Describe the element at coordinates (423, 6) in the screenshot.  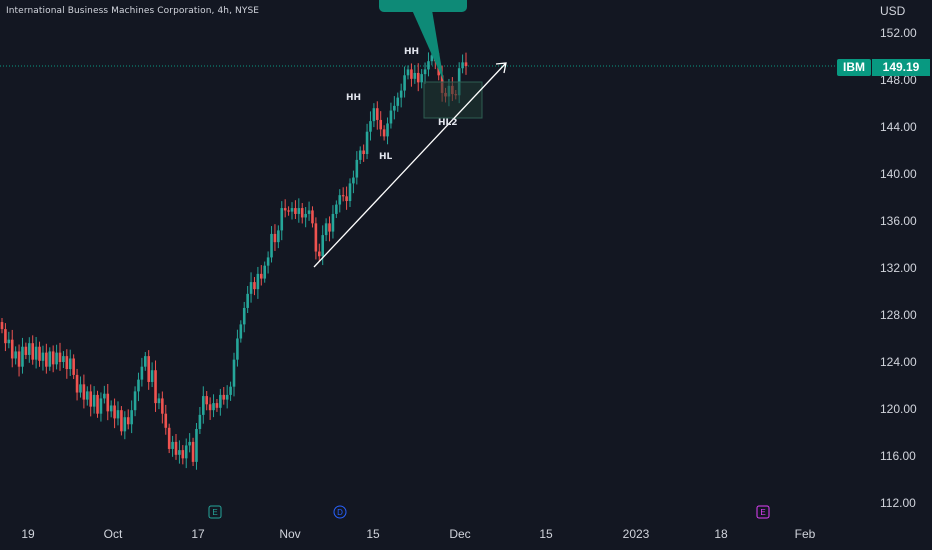
I see `callout-box` at that location.